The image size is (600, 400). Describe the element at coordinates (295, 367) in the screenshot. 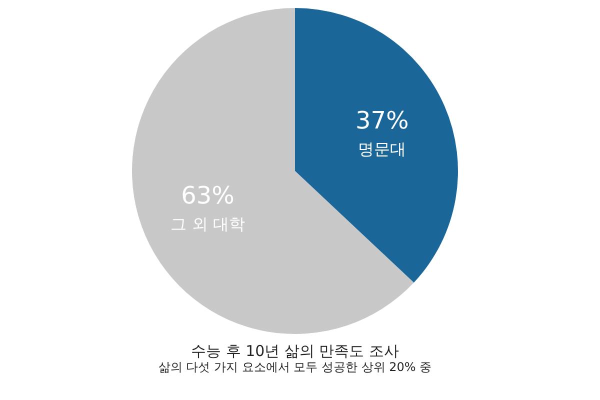

I see `text: 삶의 다섯 가지 요소에서 모두 성공한 상위 20% 중` at that location.